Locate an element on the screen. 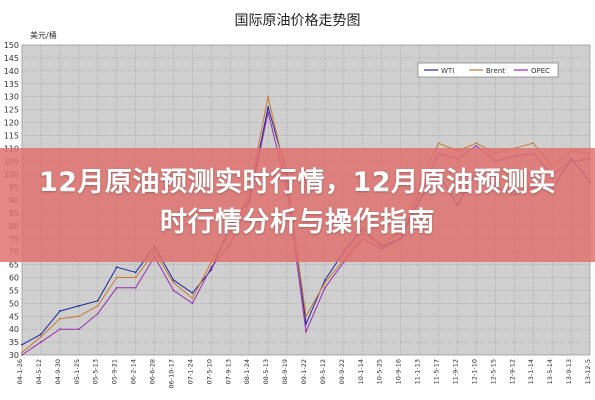 Image resolution: width=595 pixels, height=400 pixels. x-tick-label: 13-1-14 is located at coordinates (531, 371).